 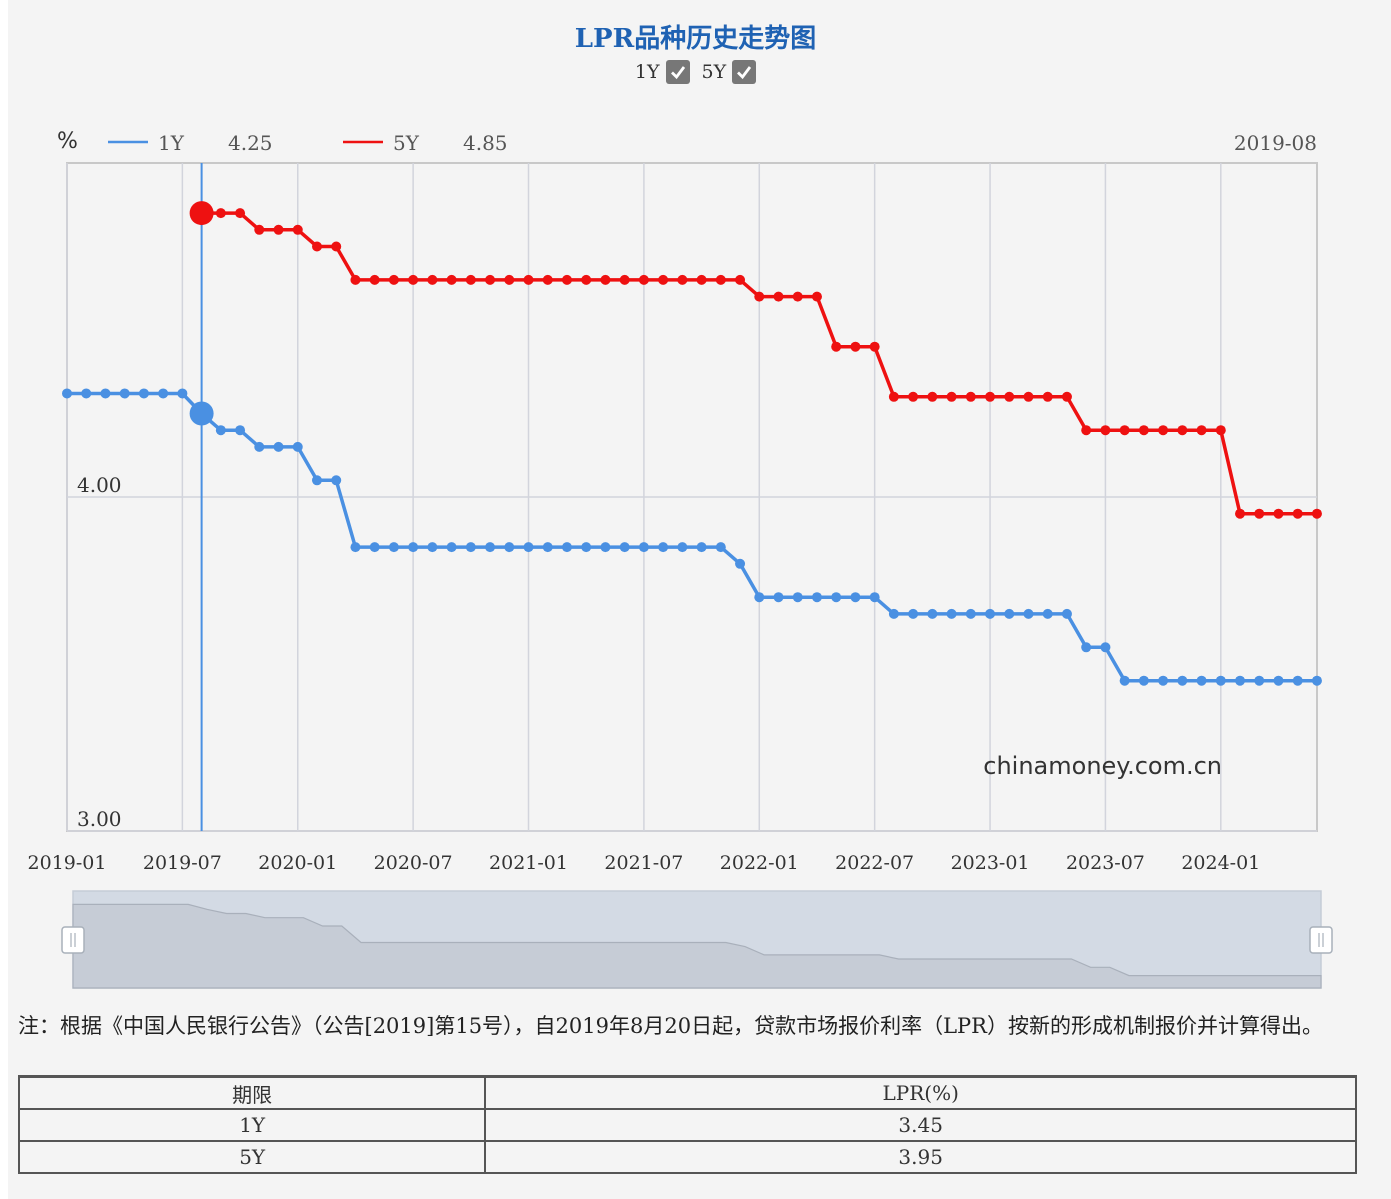 What do you see at coordinates (744, 72) in the screenshot?
I see `checkbox-checked-icon` at bounding box center [744, 72].